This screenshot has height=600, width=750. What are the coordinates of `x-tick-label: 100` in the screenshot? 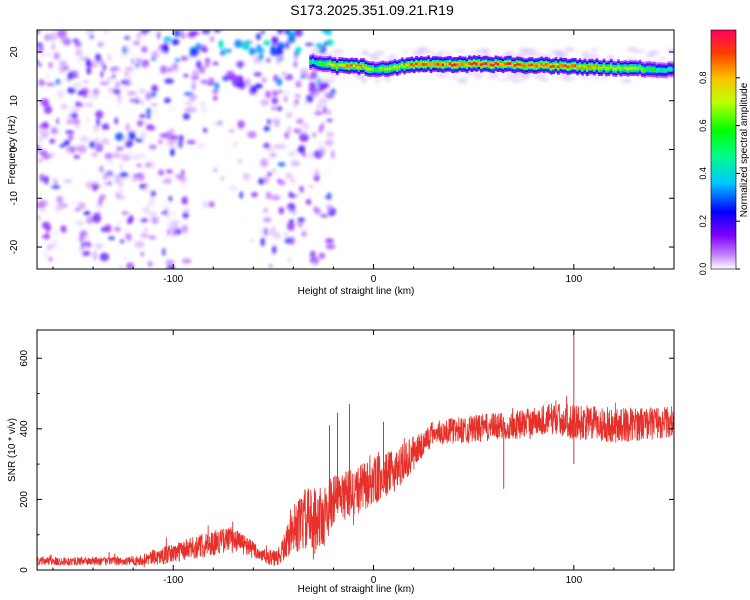 It's located at (573, 279).